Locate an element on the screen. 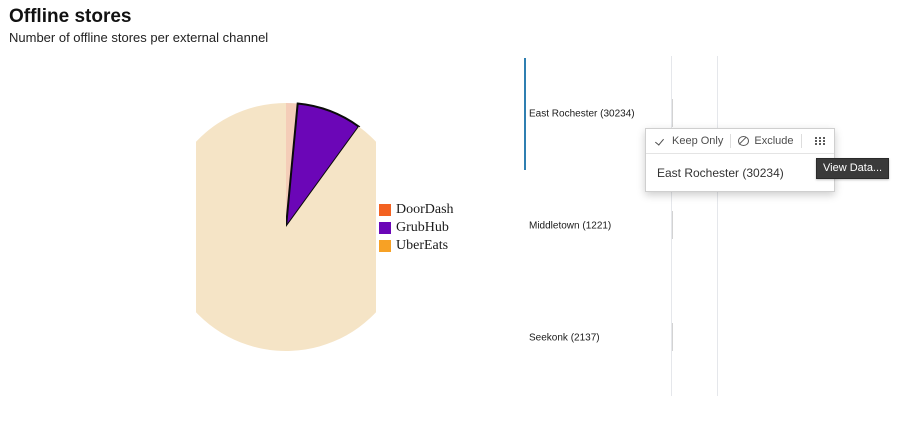  keep-only-button: Keep Only is located at coordinates (689, 141).